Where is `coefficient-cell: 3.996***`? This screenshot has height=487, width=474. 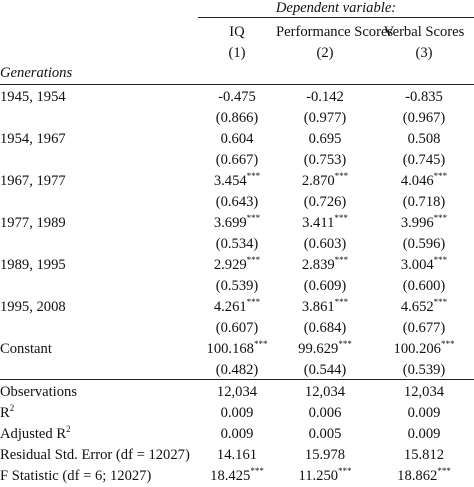 coefficient-cell: 3.996*** is located at coordinates (424, 223).